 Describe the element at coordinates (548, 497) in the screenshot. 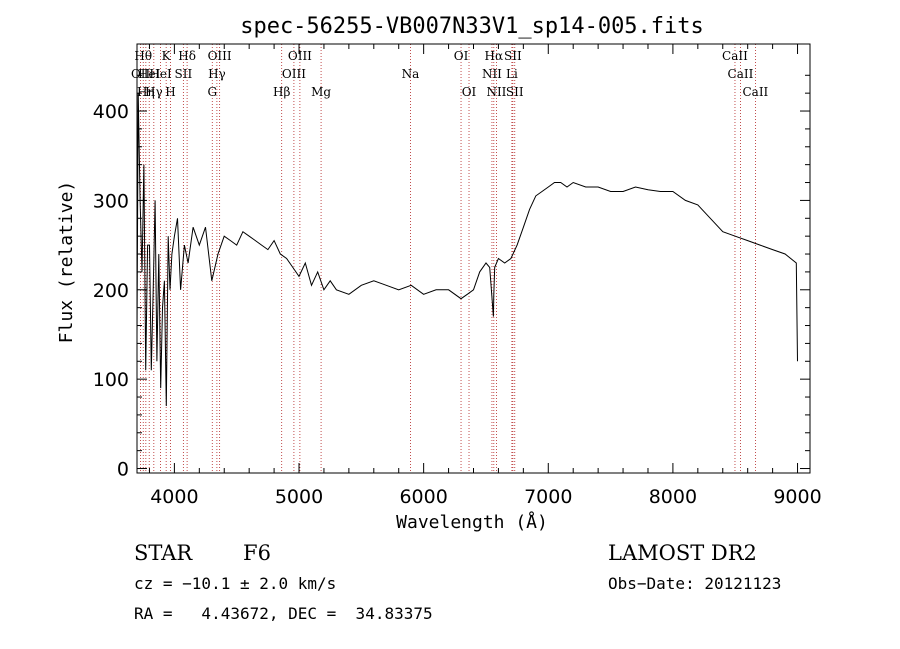

I see `x-tick-label: 7000` at that location.